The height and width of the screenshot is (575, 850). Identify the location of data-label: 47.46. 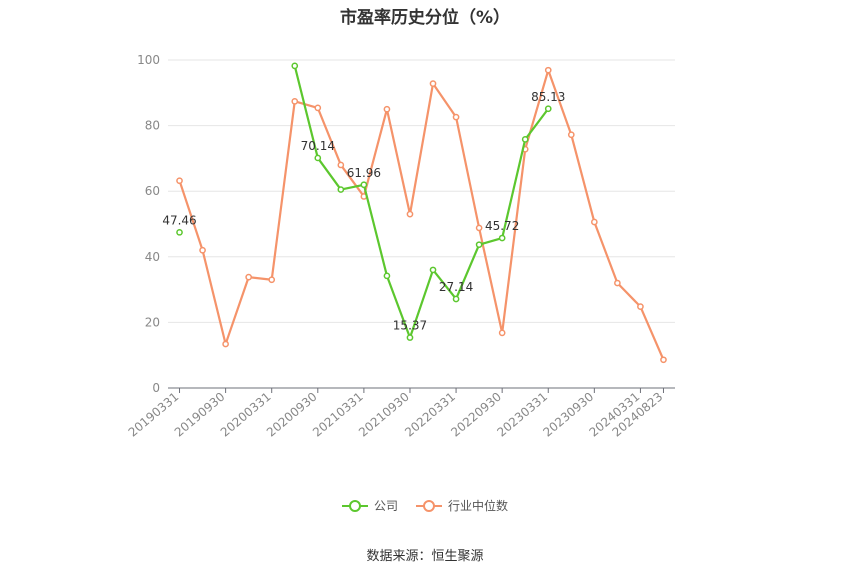
(179, 220).